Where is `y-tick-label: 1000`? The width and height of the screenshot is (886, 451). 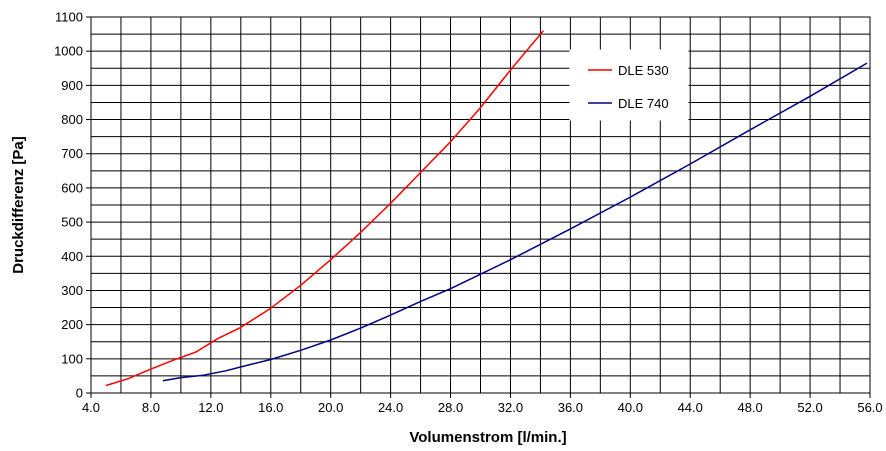
y-tick-label: 1000 is located at coordinates (68, 51).